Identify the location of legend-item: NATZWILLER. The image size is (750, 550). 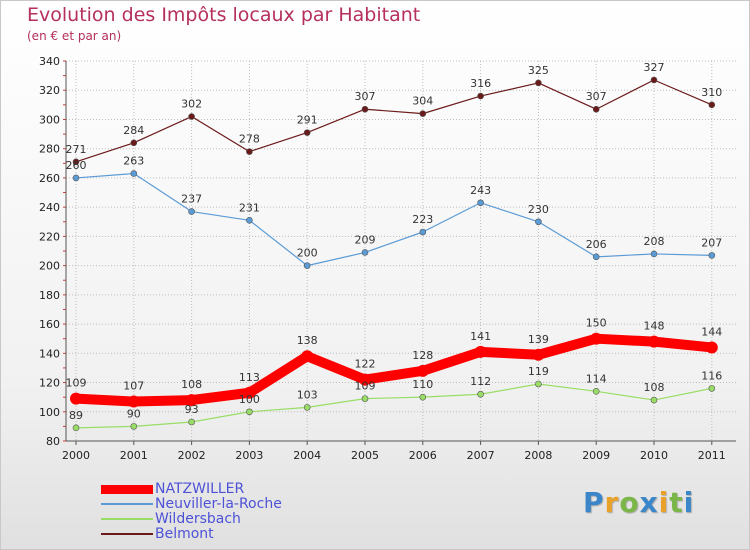
(231, 489).